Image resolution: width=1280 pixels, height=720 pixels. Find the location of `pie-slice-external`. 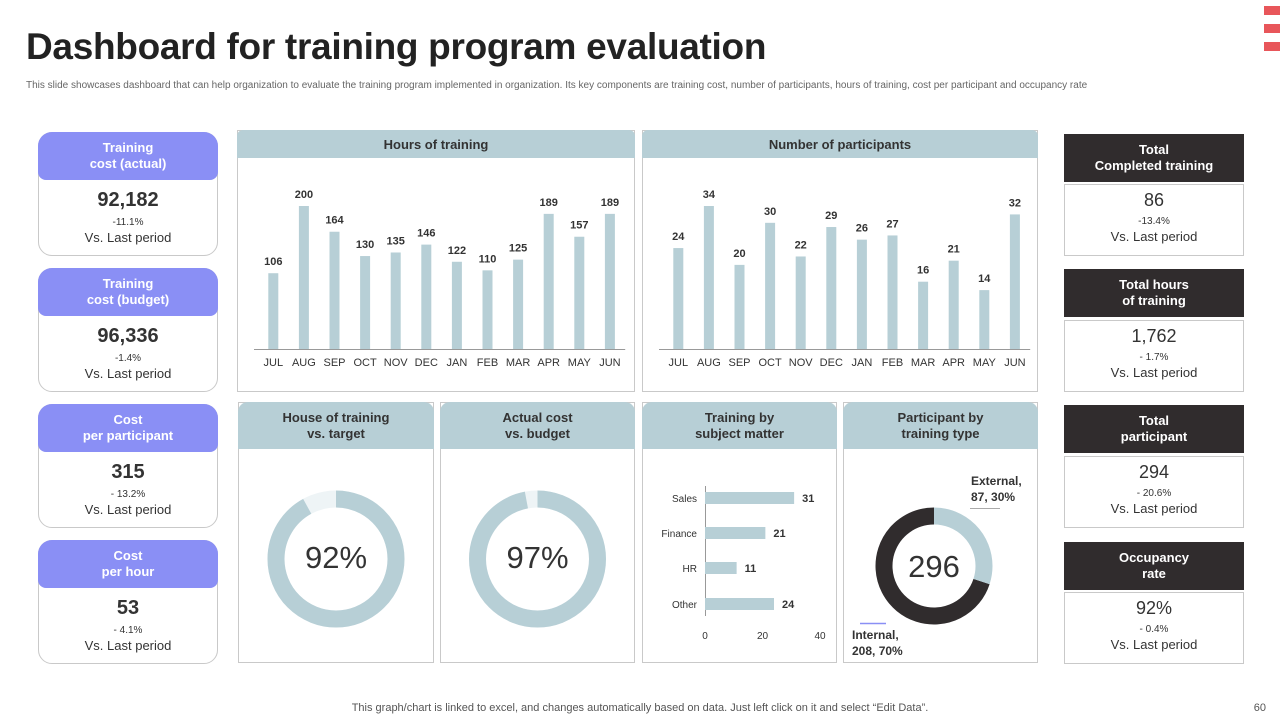

pie-slice-external is located at coordinates (934, 566).